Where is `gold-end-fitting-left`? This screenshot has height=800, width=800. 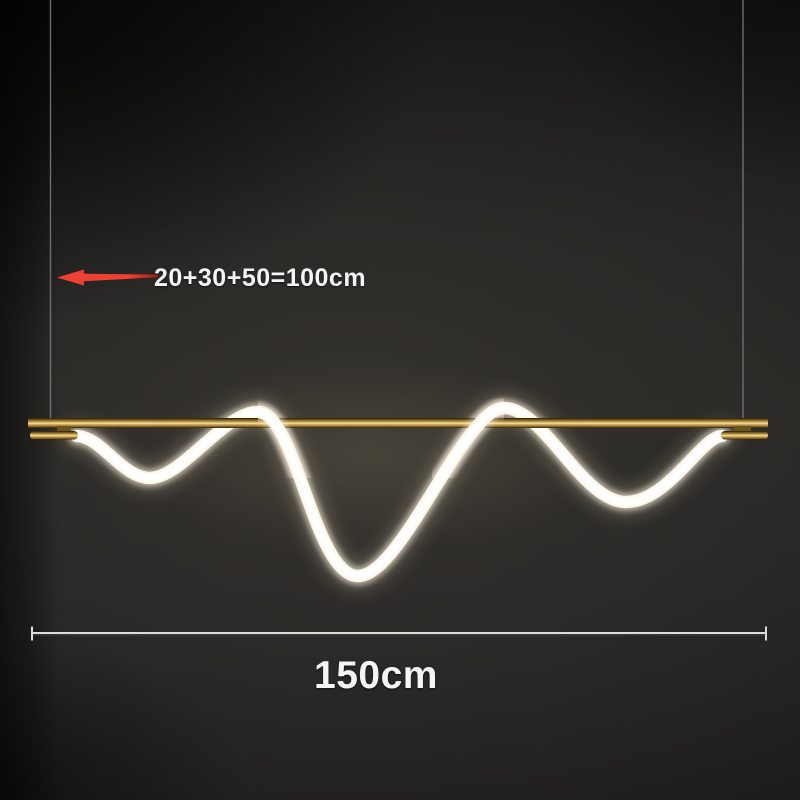
gold-end-fitting-left is located at coordinates (54, 435).